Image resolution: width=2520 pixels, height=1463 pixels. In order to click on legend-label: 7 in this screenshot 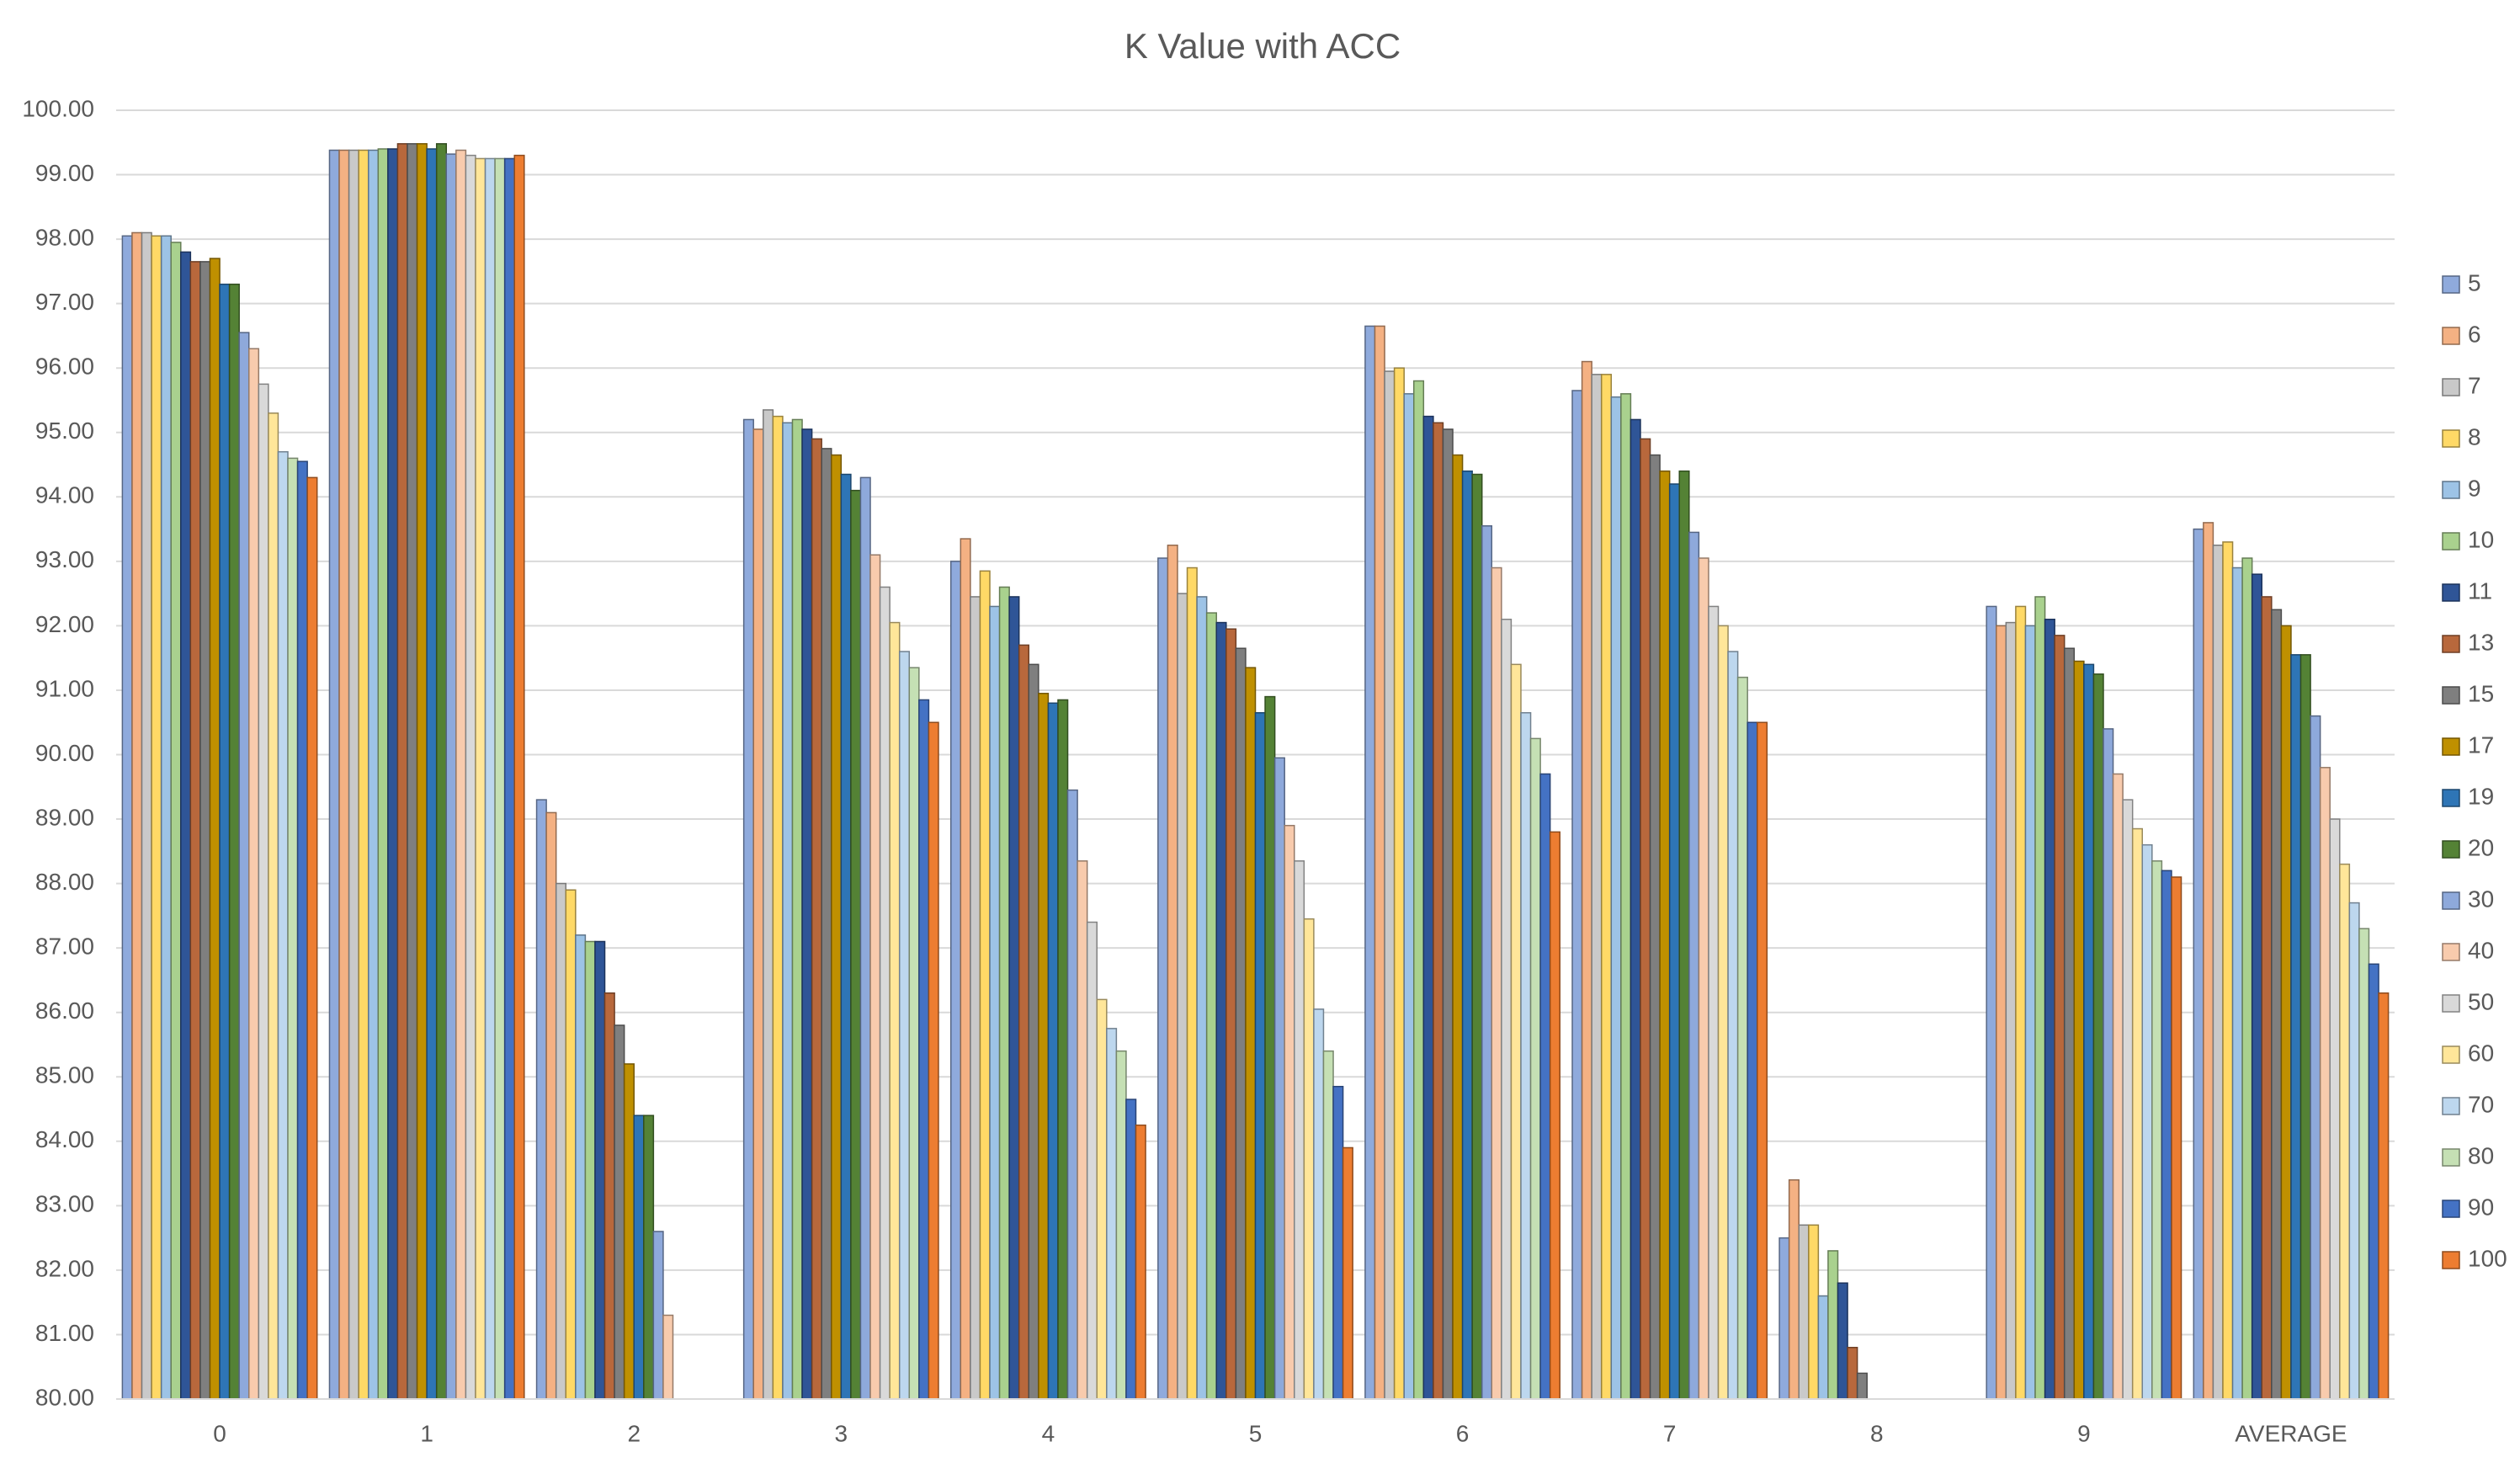, I will do `click(2474, 385)`.